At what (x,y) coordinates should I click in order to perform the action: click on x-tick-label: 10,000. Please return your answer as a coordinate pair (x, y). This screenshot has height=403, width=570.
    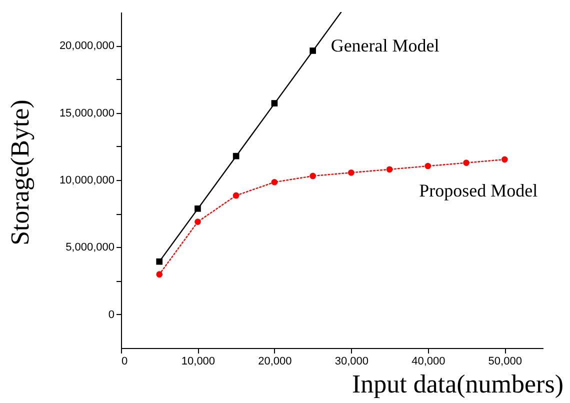
    Looking at the image, I should click on (198, 362).